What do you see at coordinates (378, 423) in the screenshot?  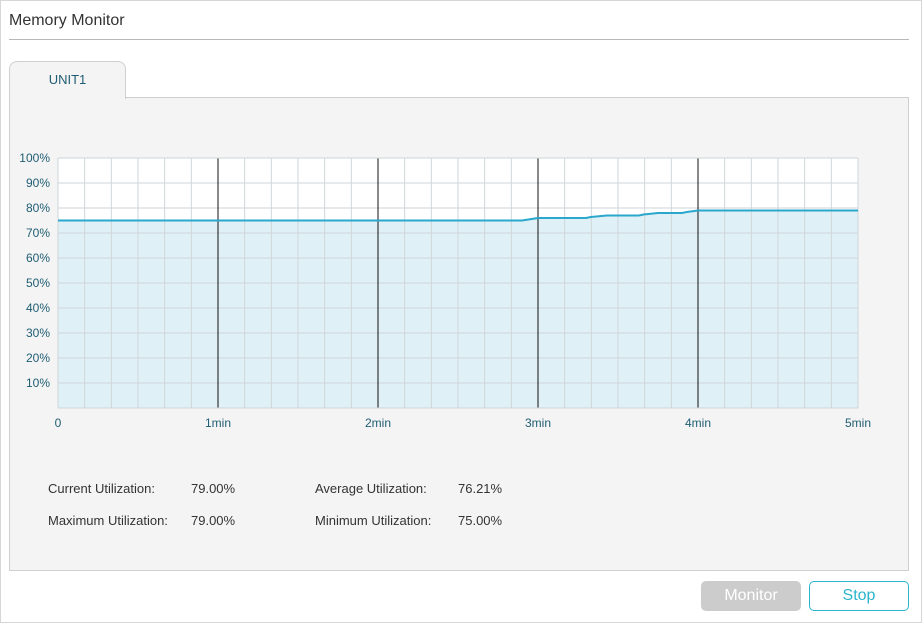 I see `x-tick-label: 2min` at bounding box center [378, 423].